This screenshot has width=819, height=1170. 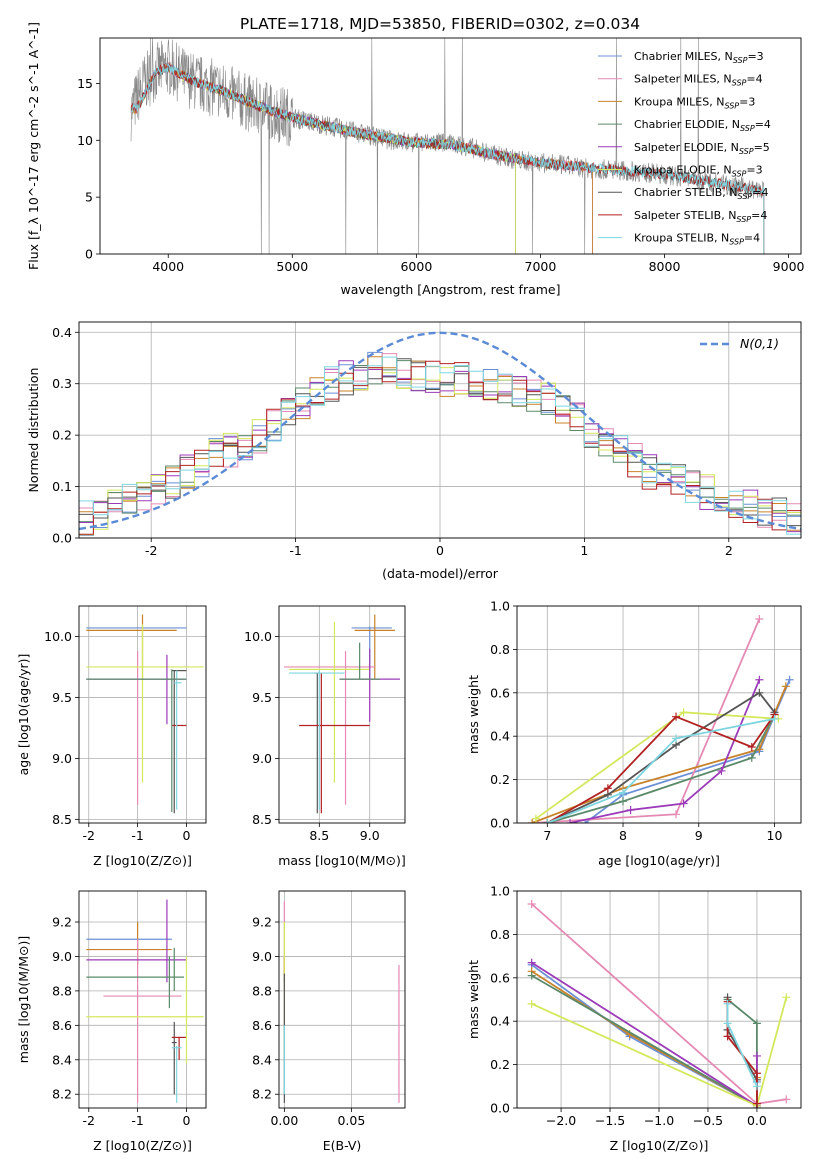 What do you see at coordinates (450, 289) in the screenshot?
I see `x-axis-label: wavelength [Angstrom, rest frame]` at bounding box center [450, 289].